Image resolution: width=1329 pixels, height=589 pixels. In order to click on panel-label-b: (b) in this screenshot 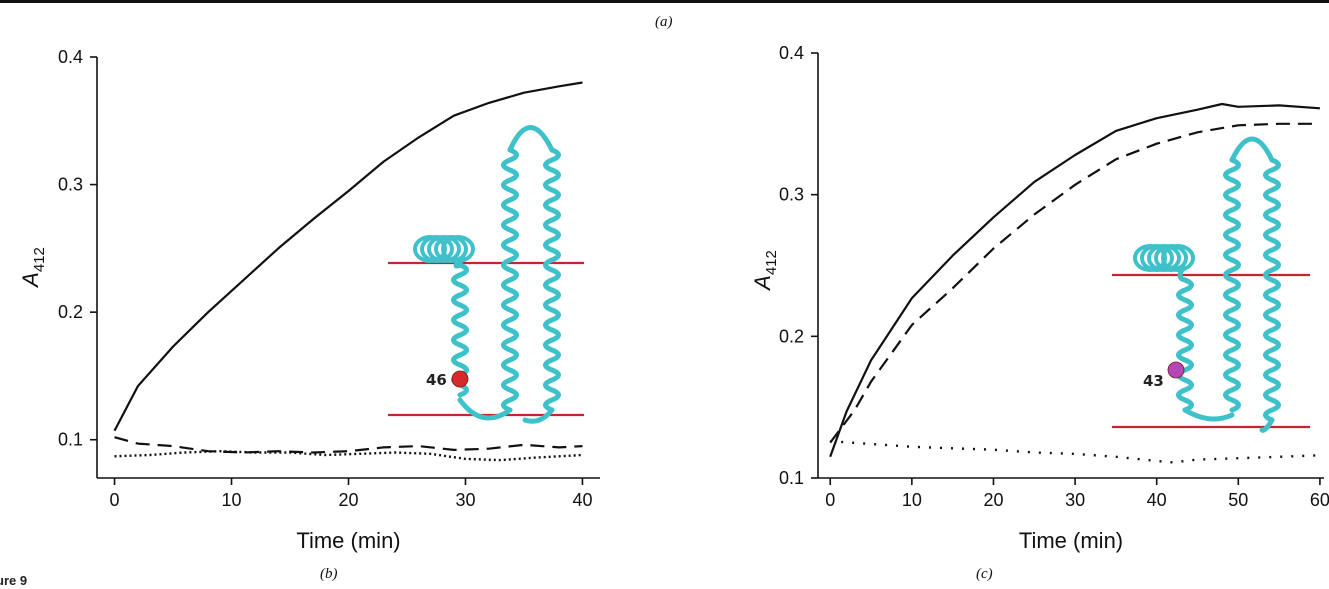, I will do `click(329, 574)`.